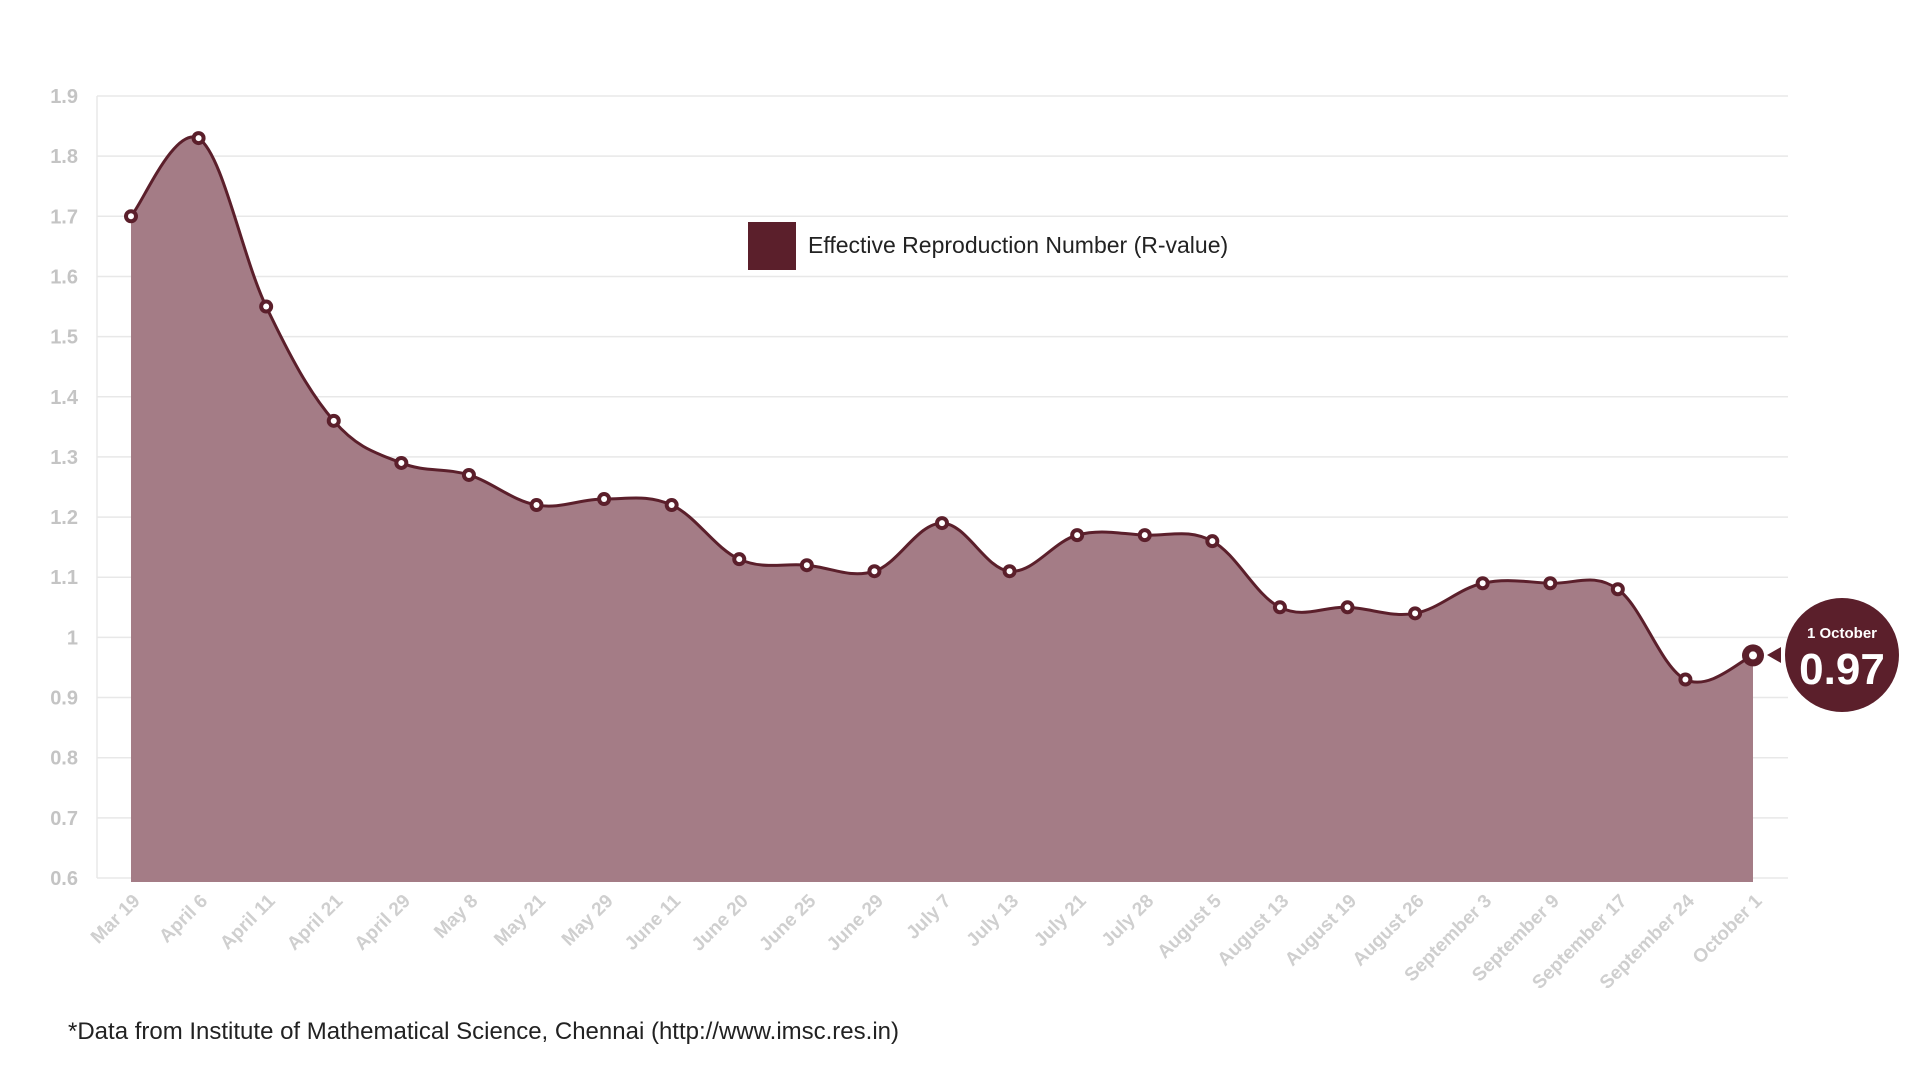 This screenshot has height=1080, width=1920. I want to click on x-tick-label: Mar 19, so click(115, 919).